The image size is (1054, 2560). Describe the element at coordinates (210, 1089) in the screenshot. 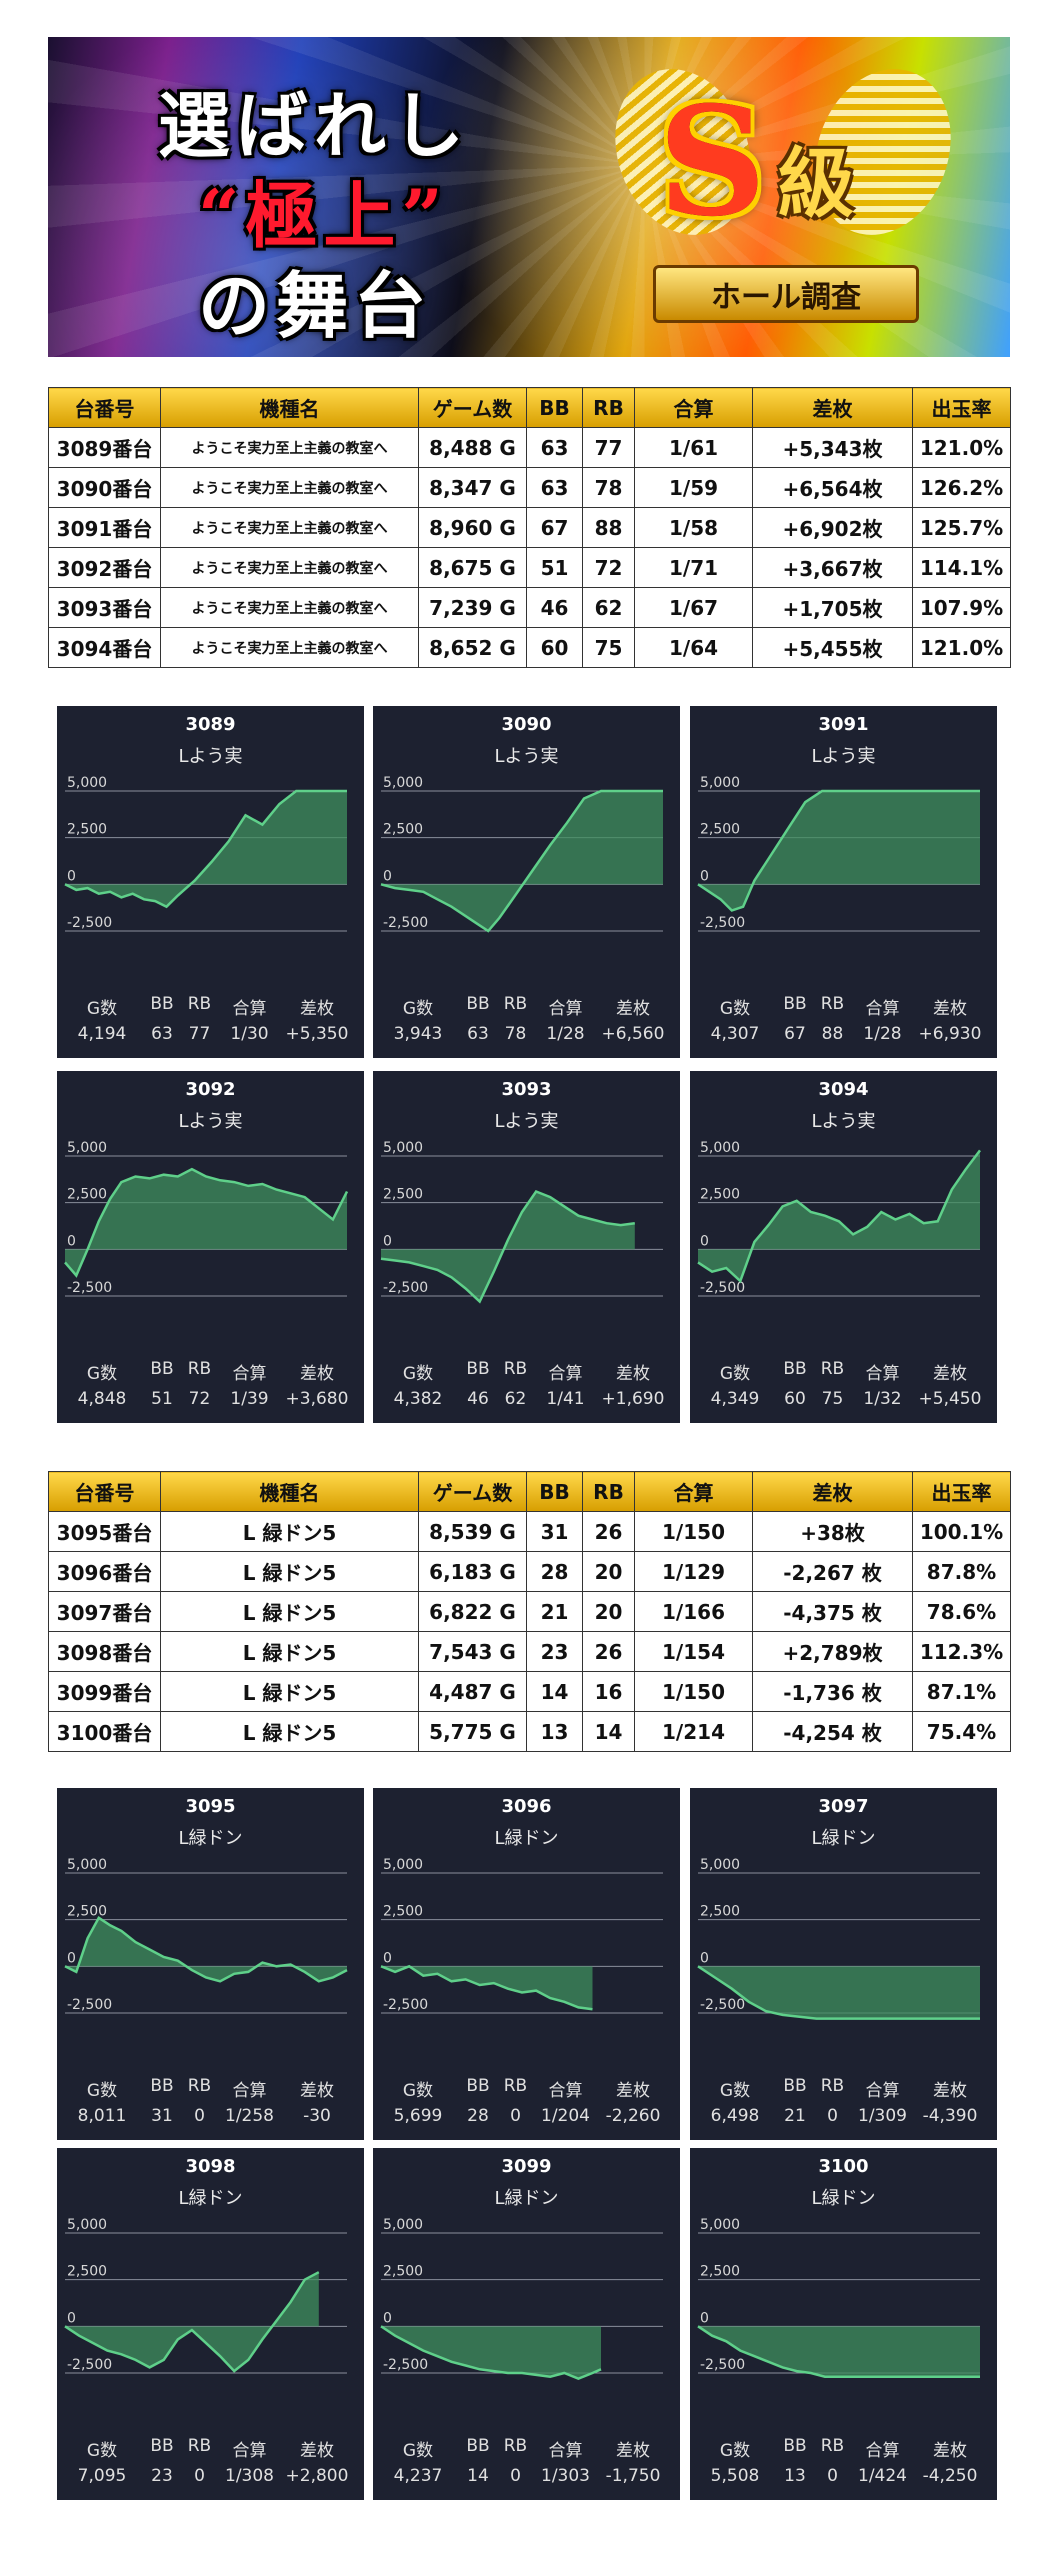

I see `chart-title: 3092` at that location.